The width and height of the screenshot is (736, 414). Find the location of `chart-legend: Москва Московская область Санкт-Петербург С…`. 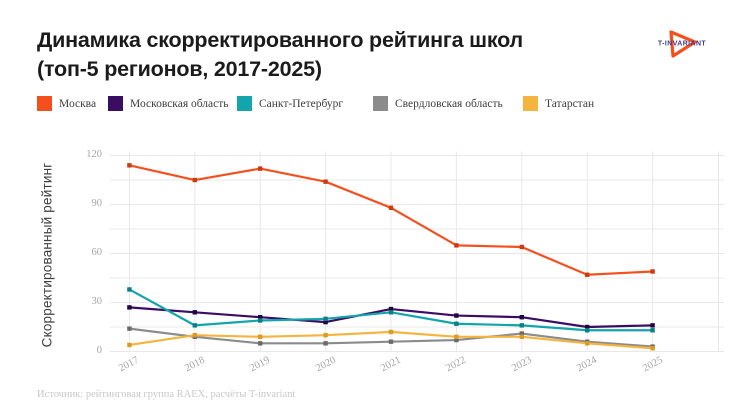

chart-legend: Москва Московская область Санкт-Петербург С… is located at coordinates (368, 105).